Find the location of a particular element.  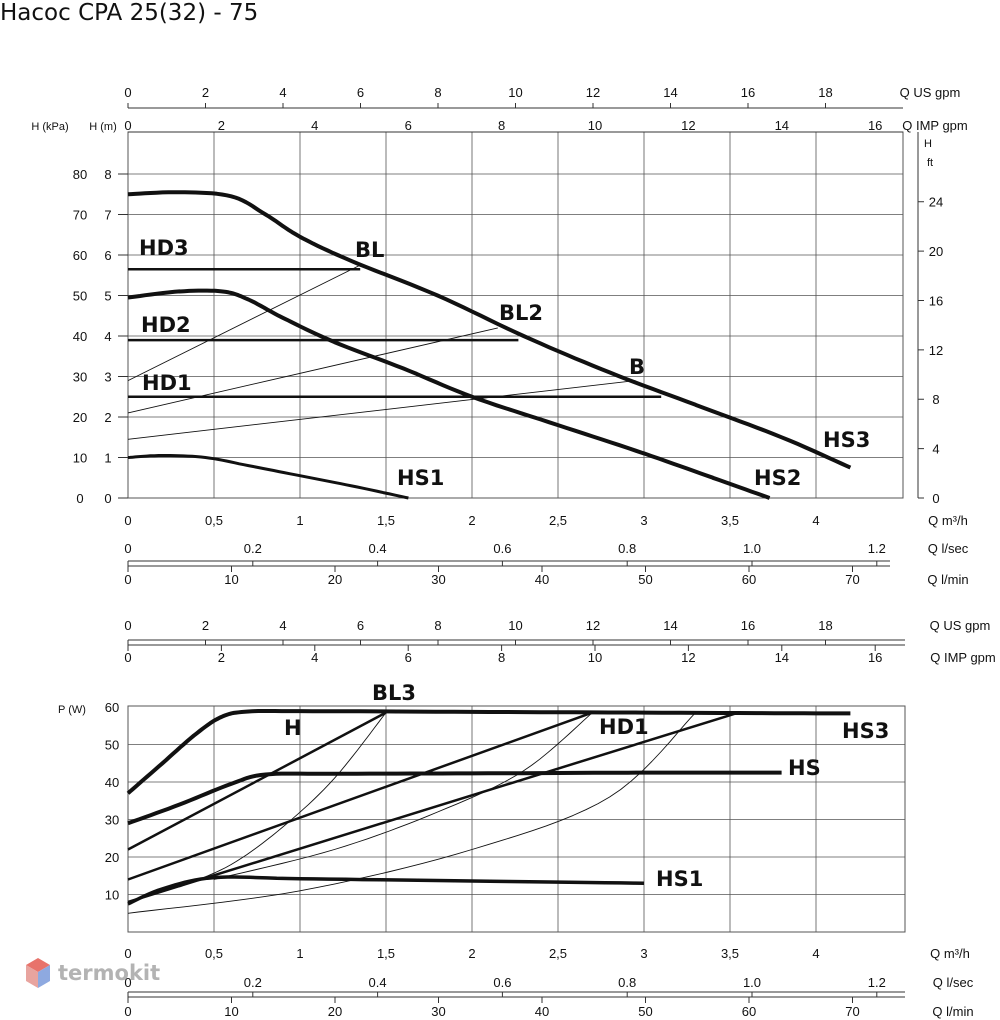

p-bottom-lmin-tick-label: 30 is located at coordinates (438, 1011).